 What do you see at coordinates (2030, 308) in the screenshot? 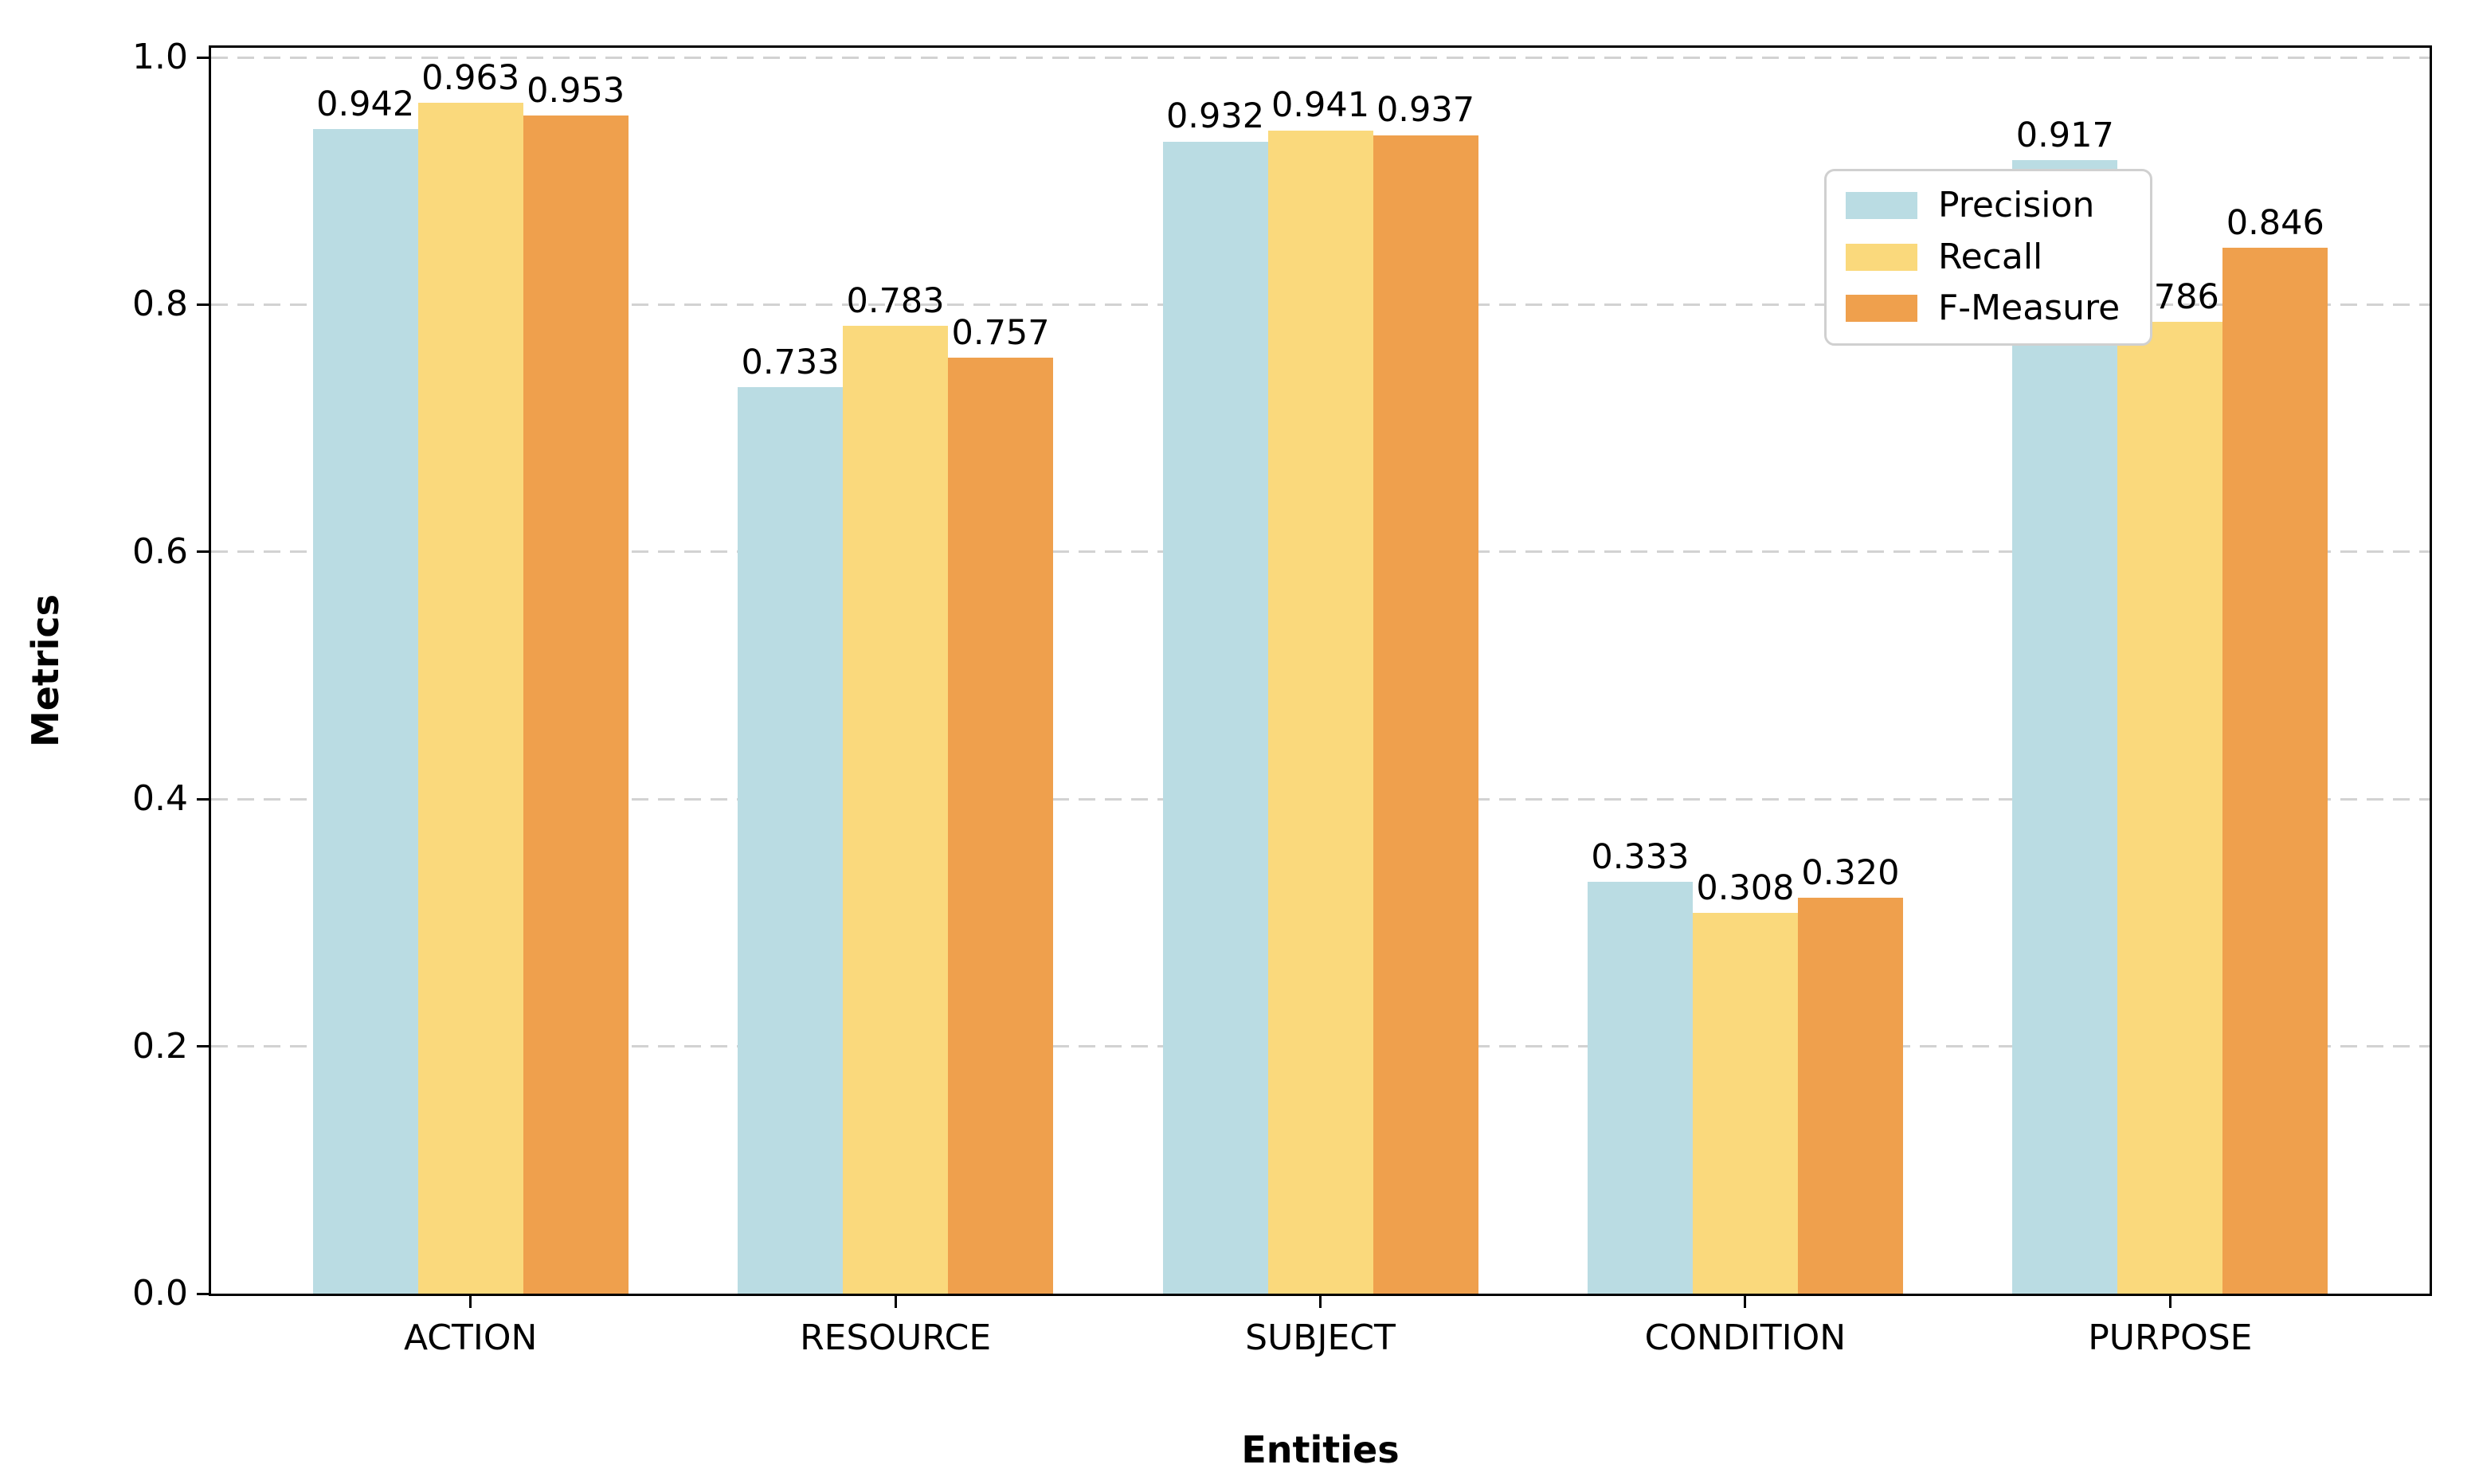
I see `legend-label: F-Measure` at bounding box center [2030, 308].